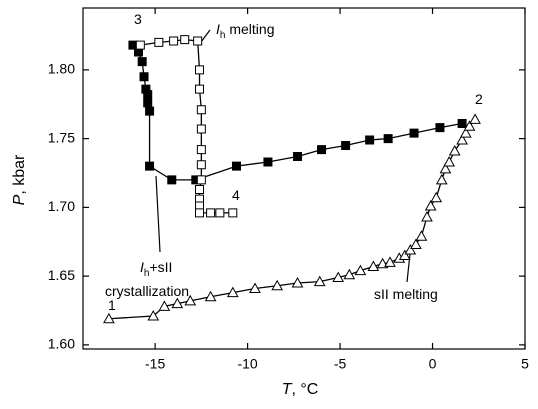 Image resolution: width=538 pixels, height=409 pixels. I want to click on x-axis-title: T, °C, so click(300, 389).